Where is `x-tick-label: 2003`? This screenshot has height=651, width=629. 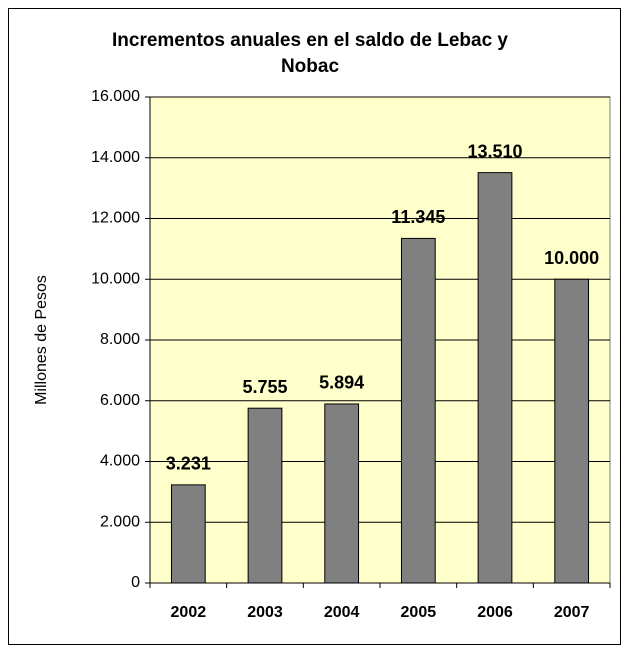
x-tick-label: 2003 is located at coordinates (265, 612).